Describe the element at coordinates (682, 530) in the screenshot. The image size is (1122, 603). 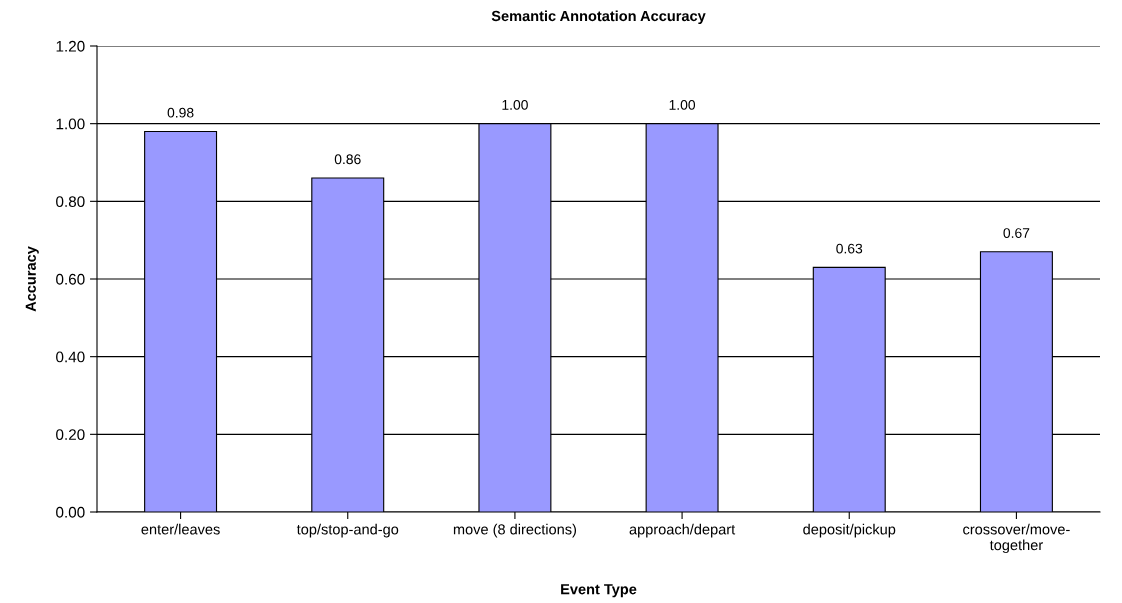
I see `x-tick-label: approach/depart` at that location.